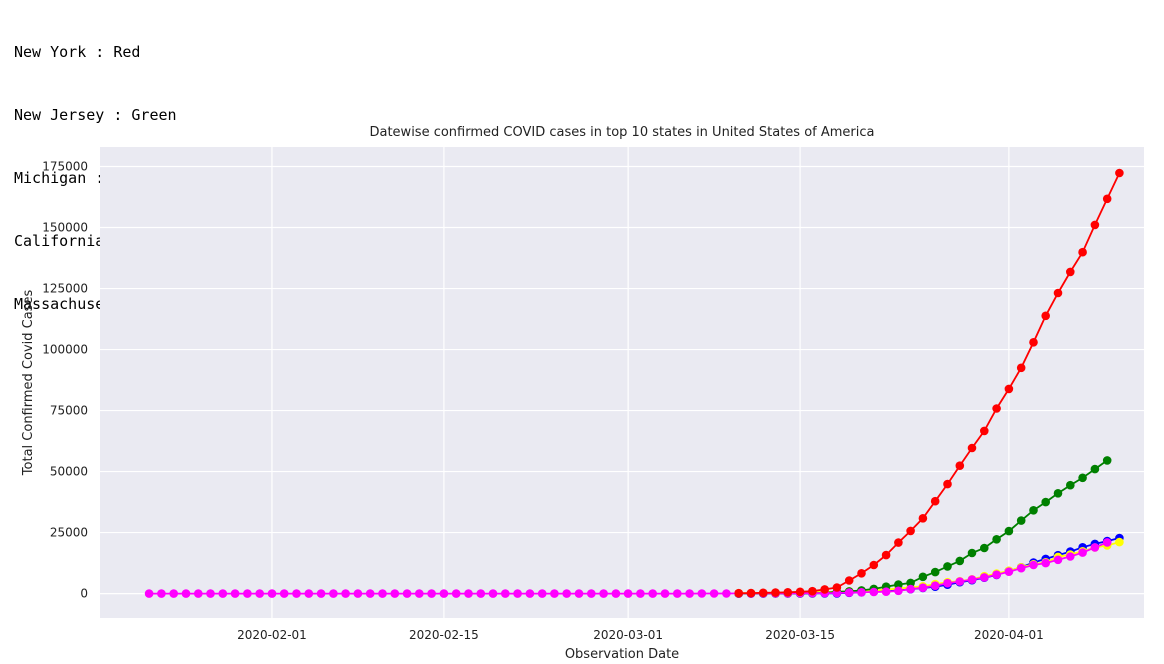  I want to click on series-massachusetts, so click(628, 568).